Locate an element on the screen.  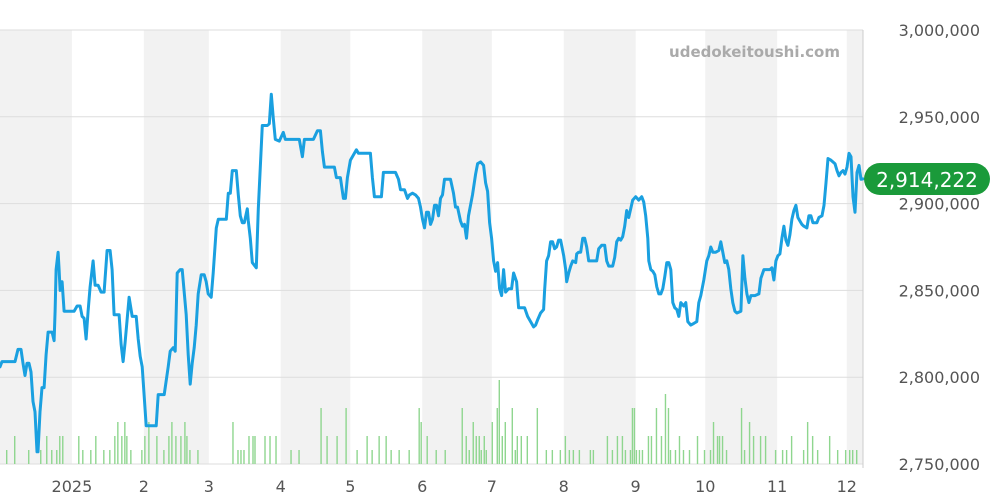
x-tick-label: 4 is located at coordinates (281, 486).